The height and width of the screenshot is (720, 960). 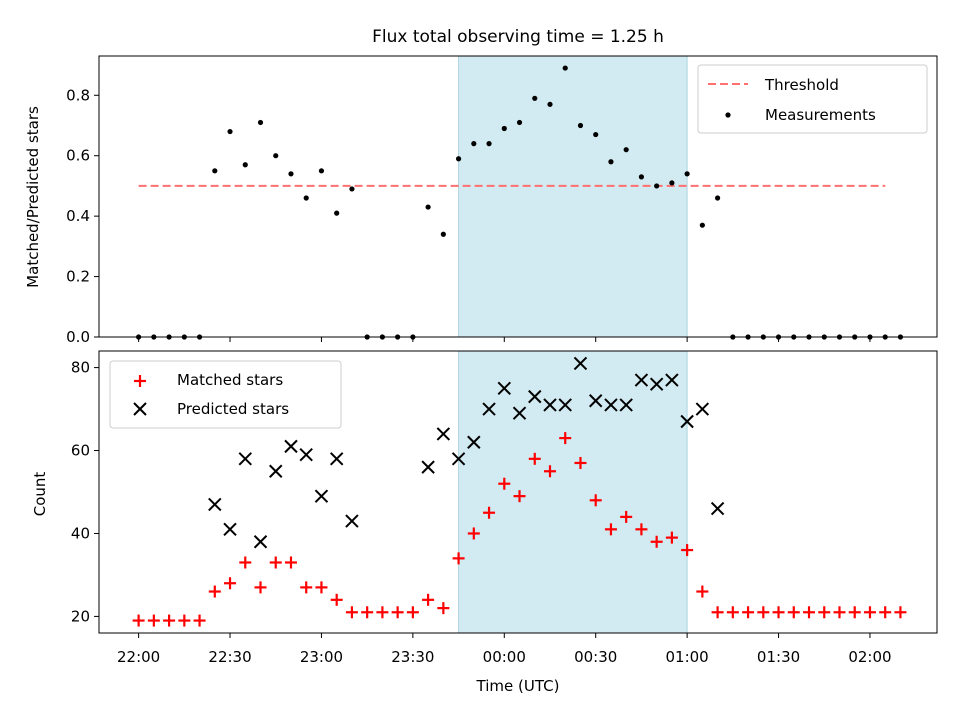 I want to click on y-tick-label: 0.8, so click(x=78, y=95).